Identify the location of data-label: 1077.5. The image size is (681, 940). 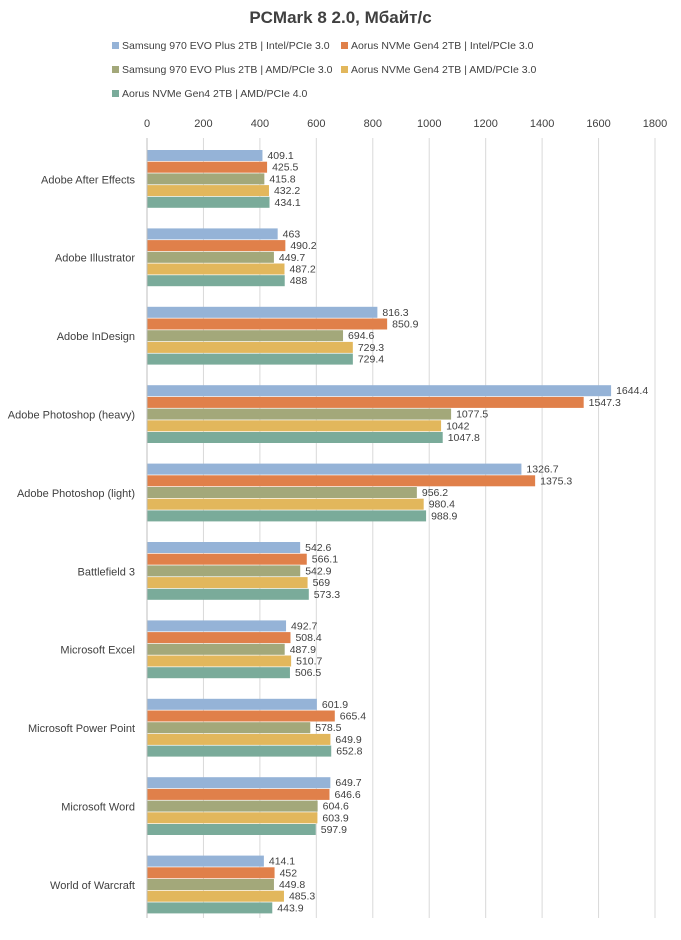
(472, 415).